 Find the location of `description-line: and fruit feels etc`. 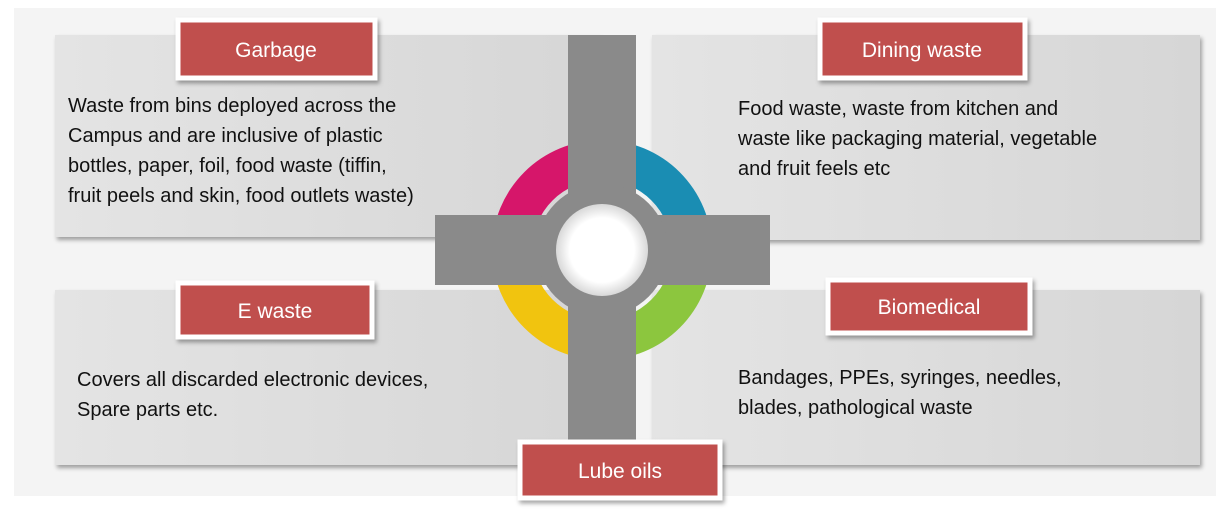

description-line: and fruit feels etc is located at coordinates (814, 169).